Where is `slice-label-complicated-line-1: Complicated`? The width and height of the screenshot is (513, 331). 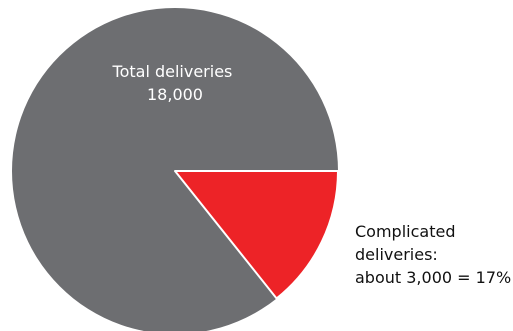 slice-label-complicated-line-1: Complicated is located at coordinates (405, 231).